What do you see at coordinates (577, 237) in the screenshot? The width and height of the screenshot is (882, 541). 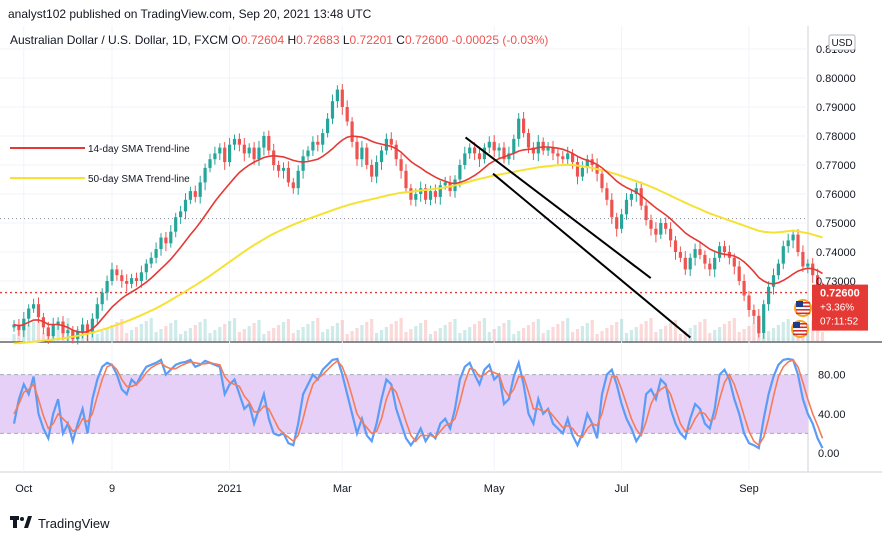 I see `trend-channel` at bounding box center [577, 237].